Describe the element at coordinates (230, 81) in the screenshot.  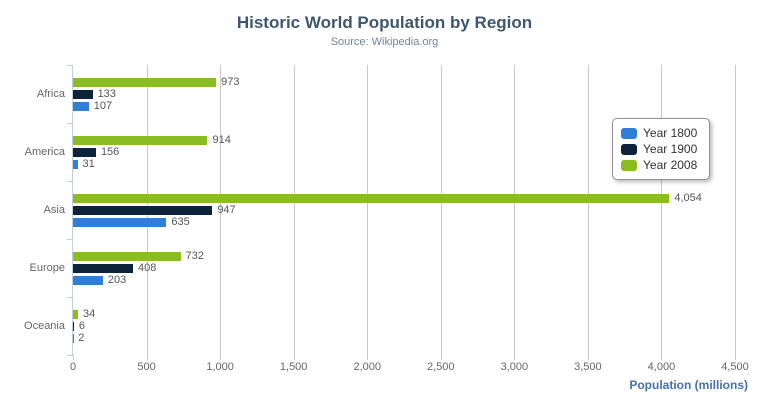
I see `data-label: 973` at that location.